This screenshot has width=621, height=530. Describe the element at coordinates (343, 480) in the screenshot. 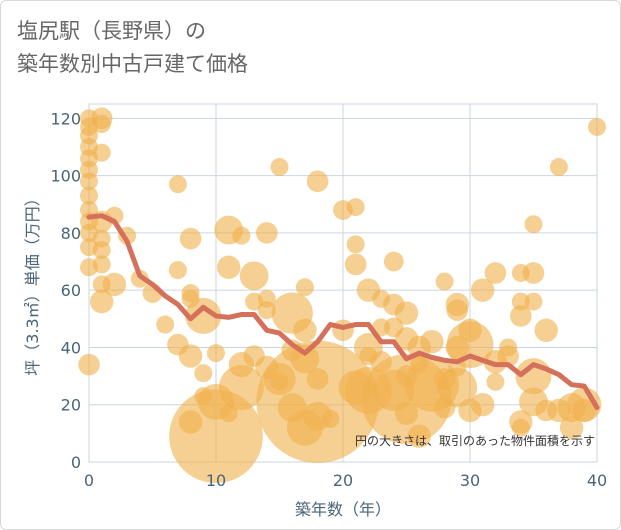

I see `x-tick-label: 20` at that location.